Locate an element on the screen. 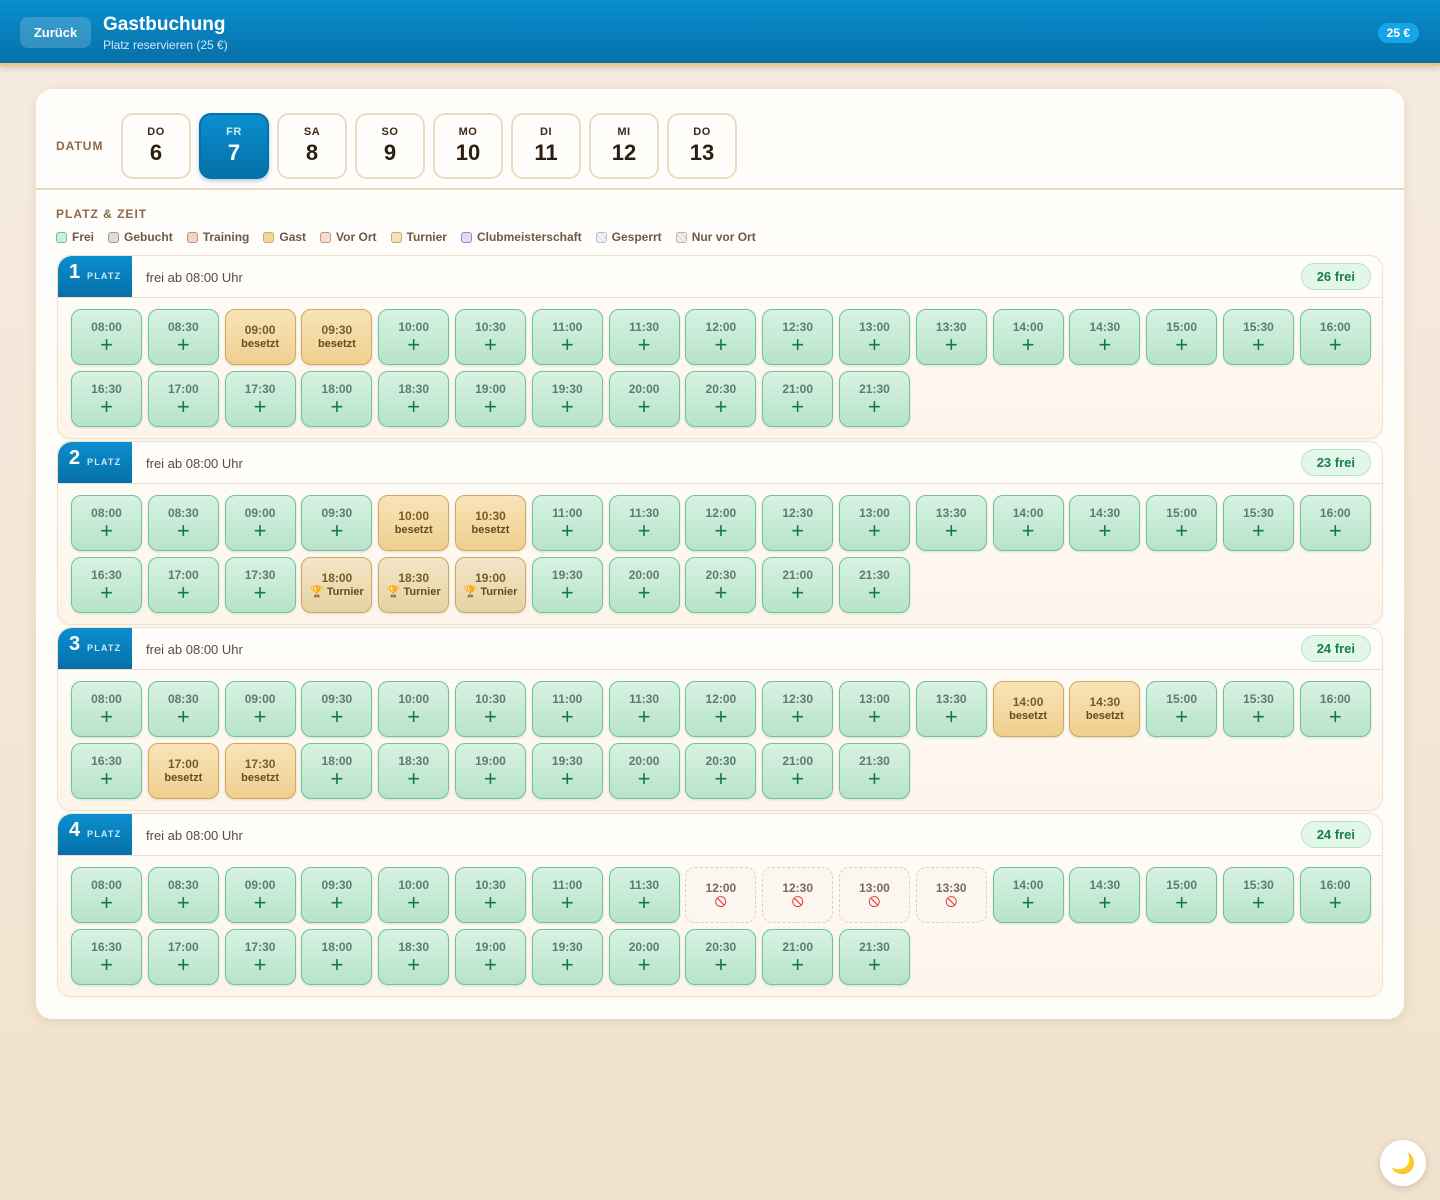 Image resolution: width=1440 pixels, height=1200 pixels. date-chip: DO 13 is located at coordinates (702, 146).